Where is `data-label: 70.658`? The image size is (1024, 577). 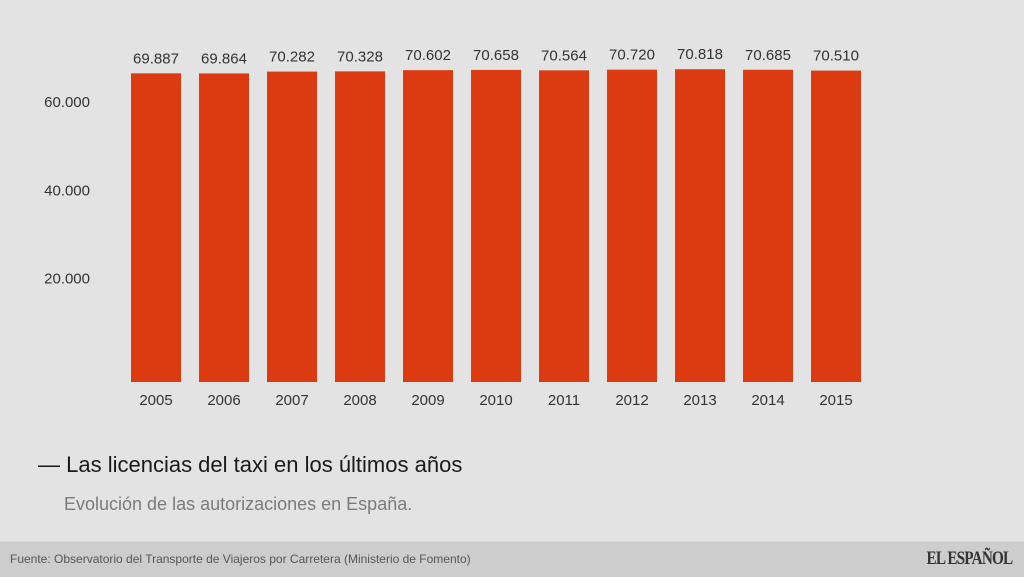
data-label: 70.658 is located at coordinates (496, 55).